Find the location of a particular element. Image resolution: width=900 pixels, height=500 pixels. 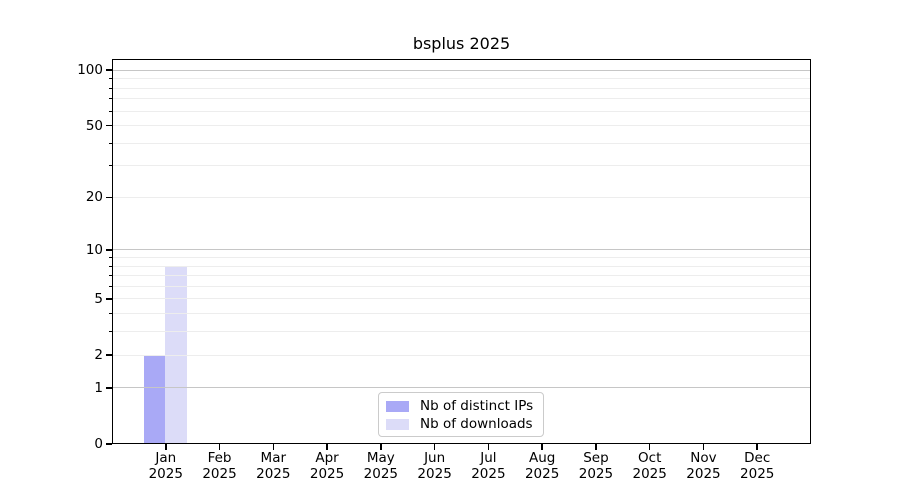

y-tick-label: 2 is located at coordinates (98, 355).